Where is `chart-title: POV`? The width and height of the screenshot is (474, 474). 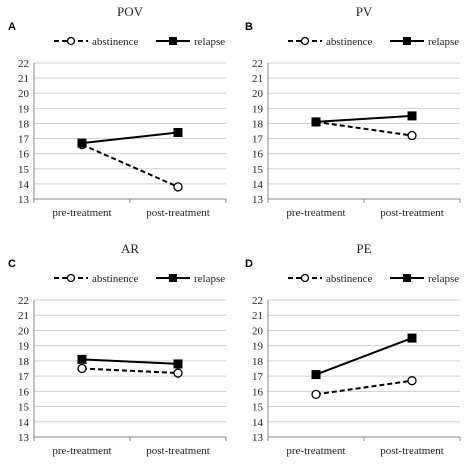
chart-title: POV is located at coordinates (130, 11).